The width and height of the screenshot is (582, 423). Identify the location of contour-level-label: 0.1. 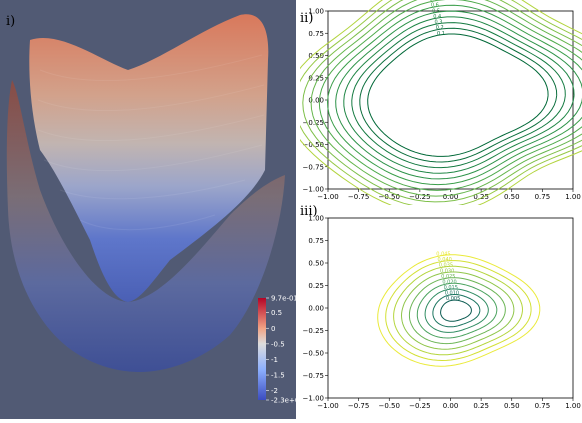
(441, 34).